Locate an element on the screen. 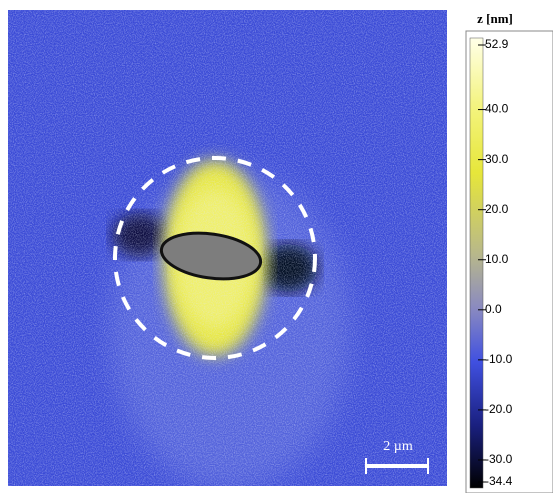 Image resolution: width=553 pixels, height=493 pixels. colorbar-tick-label: 40.0 is located at coordinates (497, 109).